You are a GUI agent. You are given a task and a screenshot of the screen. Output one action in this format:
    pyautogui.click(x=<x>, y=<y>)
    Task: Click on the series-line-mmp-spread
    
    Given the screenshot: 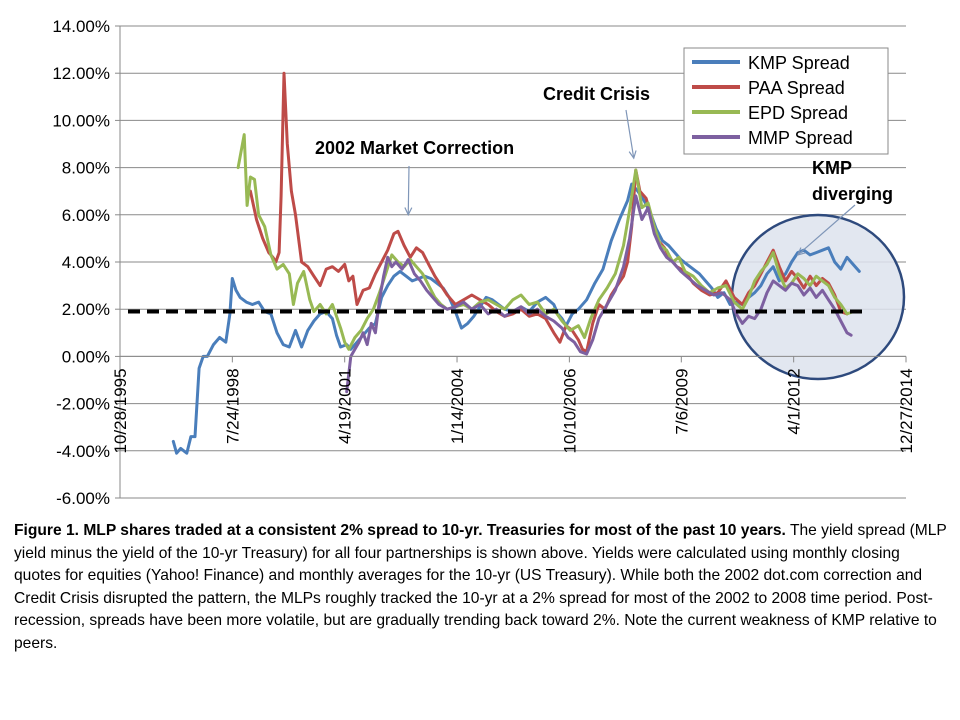 What is the action you would take?
    pyautogui.click(x=599, y=294)
    